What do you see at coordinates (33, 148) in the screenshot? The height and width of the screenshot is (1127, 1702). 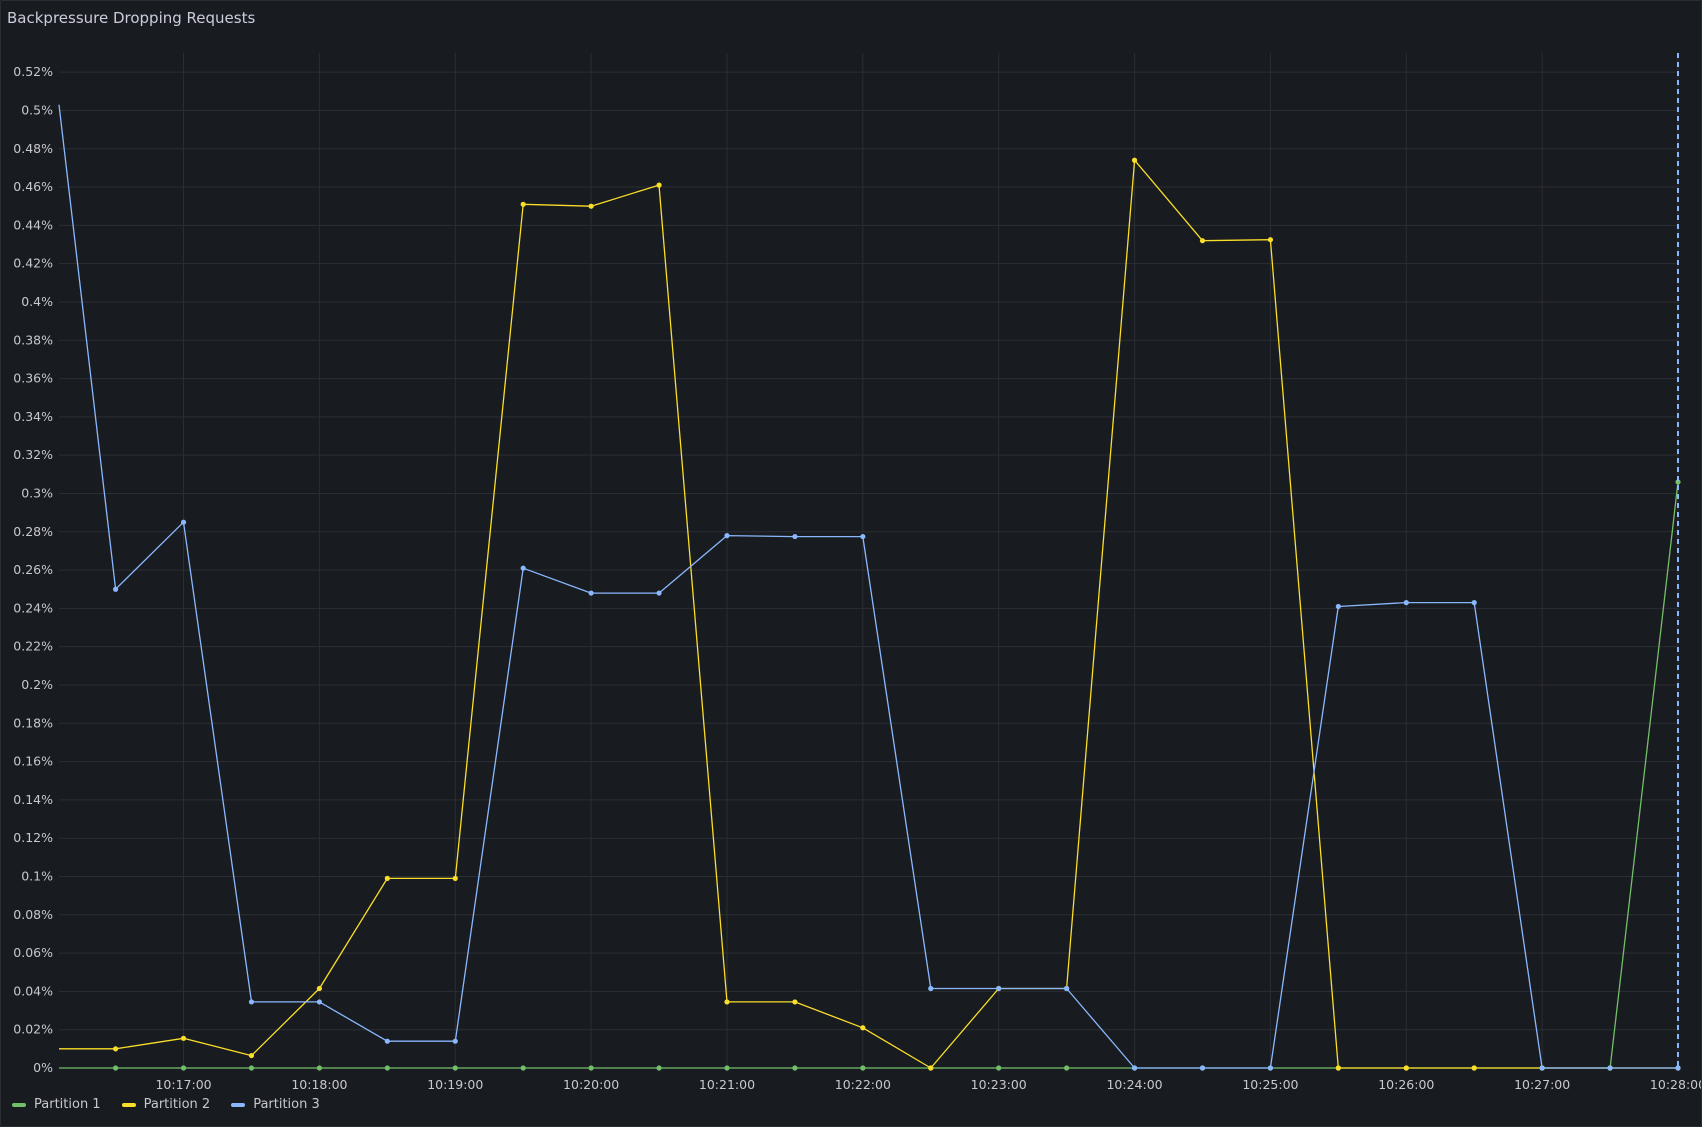 I see `y-tick-label: 0.48%` at bounding box center [33, 148].